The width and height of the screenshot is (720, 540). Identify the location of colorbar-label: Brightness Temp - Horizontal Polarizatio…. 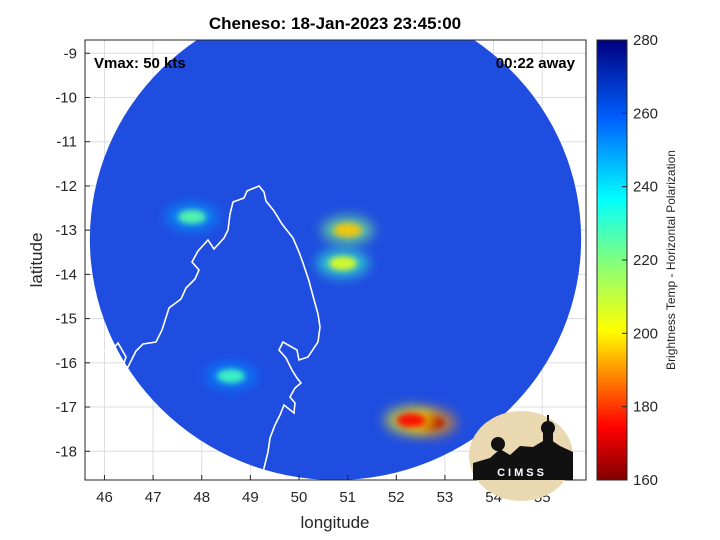
(671, 260).